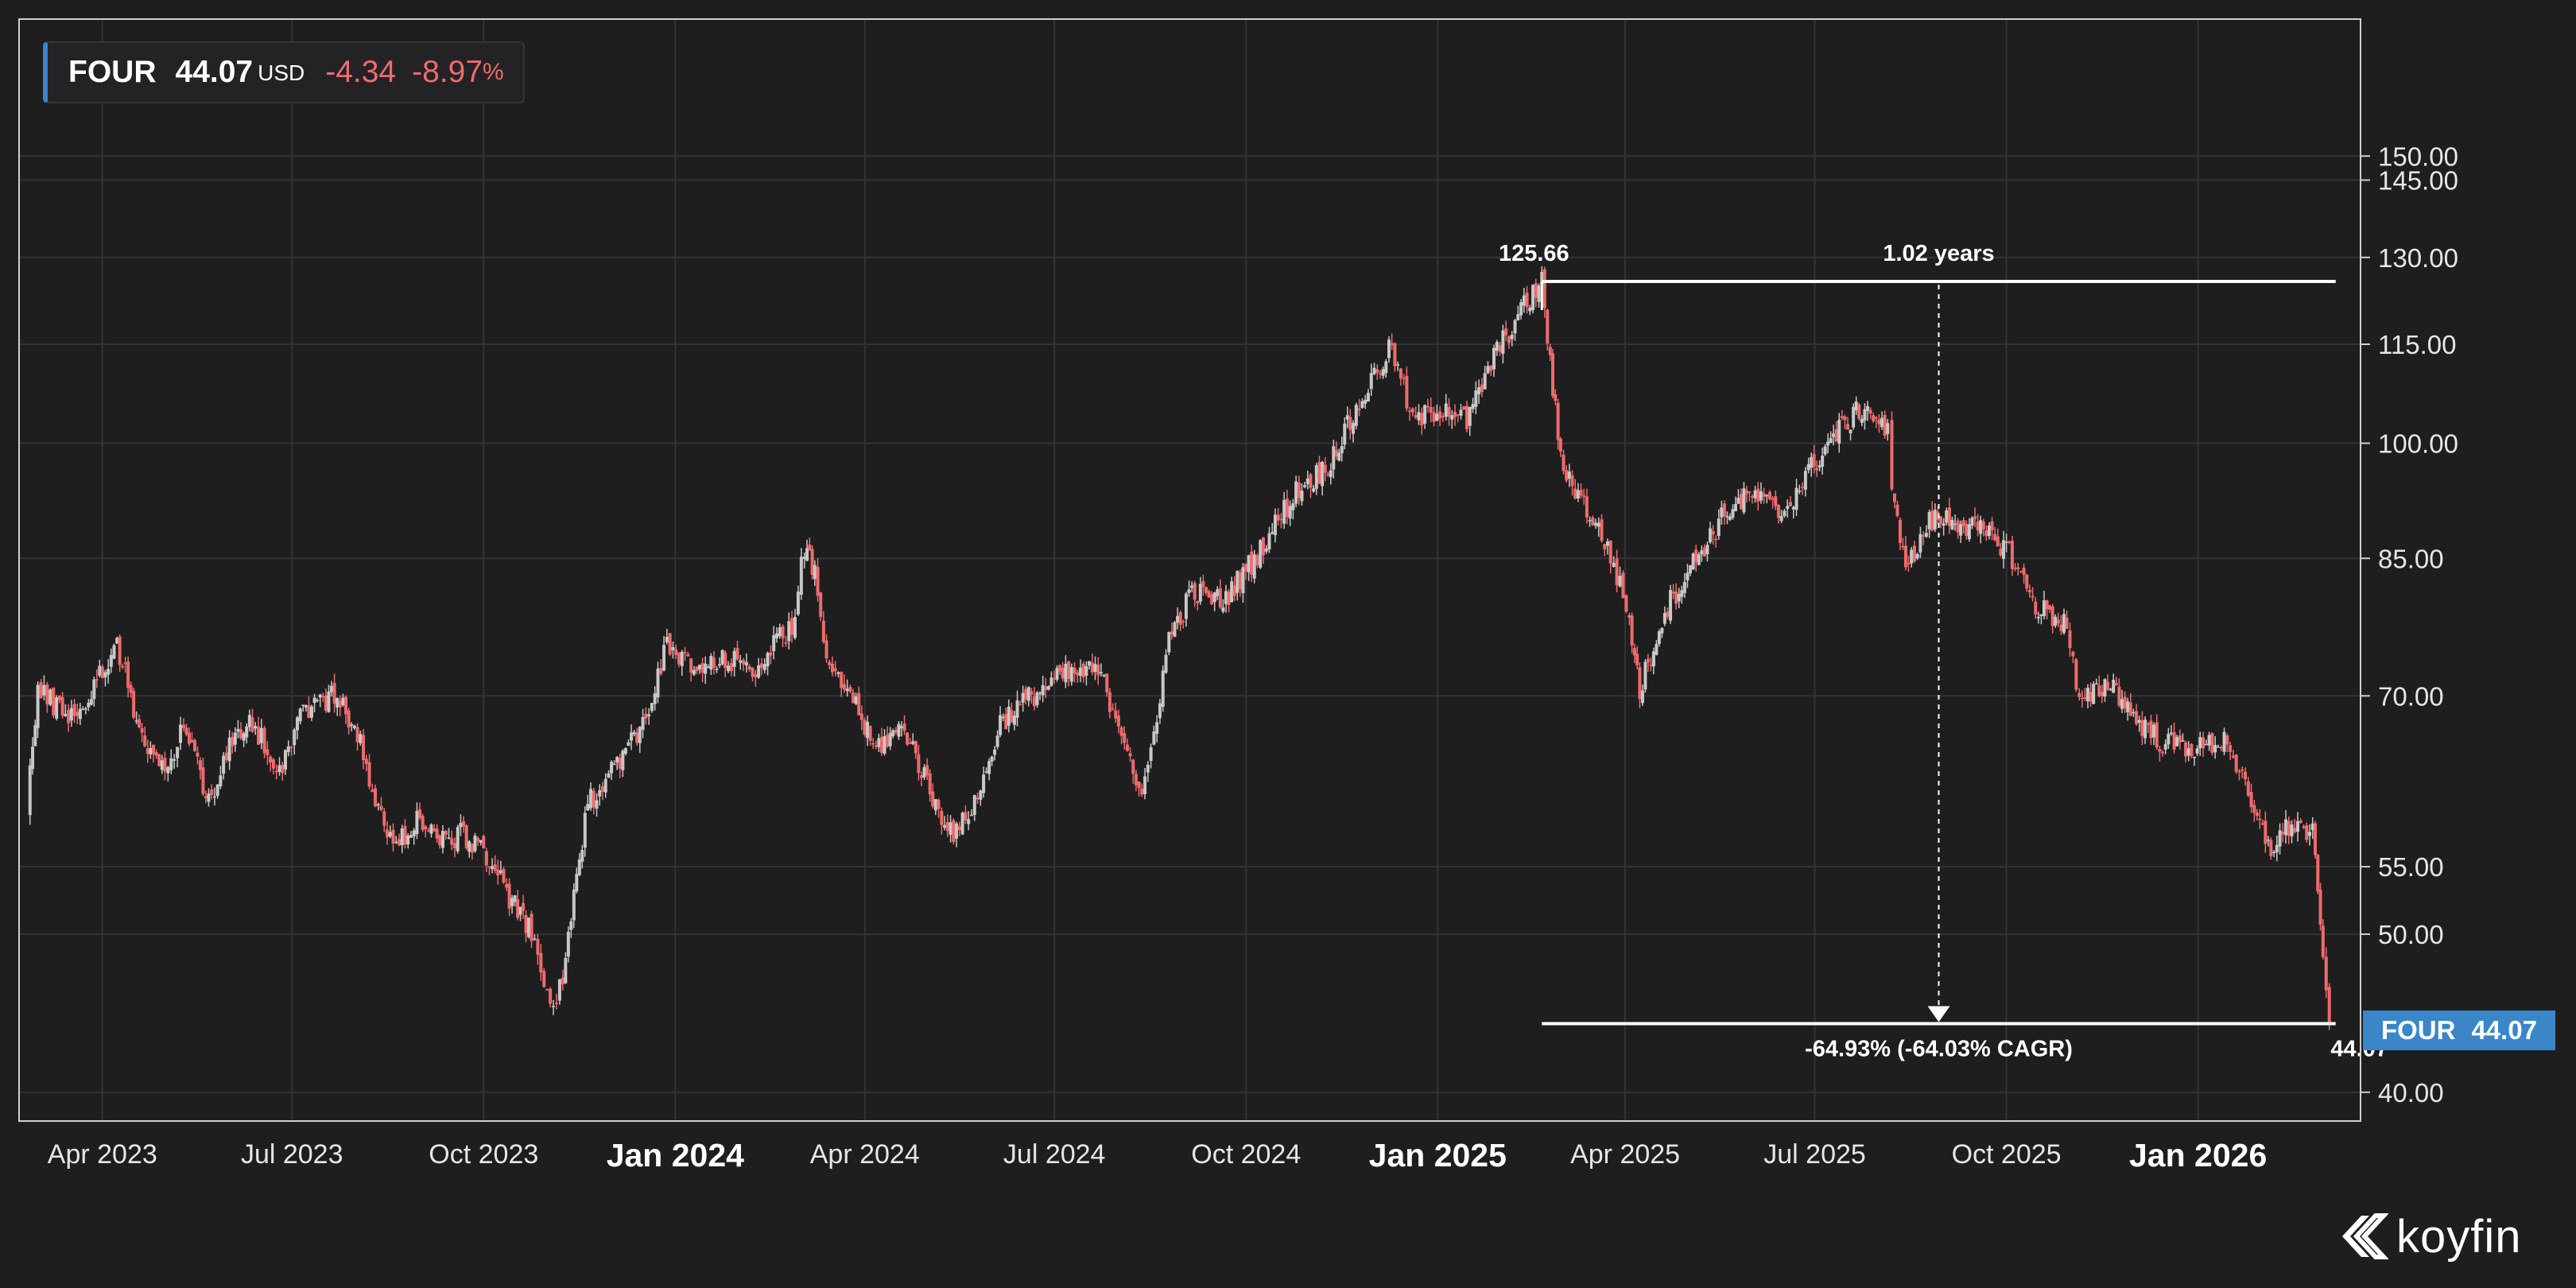 This screenshot has height=1288, width=2576. Describe the element at coordinates (2418, 180) in the screenshot. I see `y-tick-label-1: 145.00` at that location.